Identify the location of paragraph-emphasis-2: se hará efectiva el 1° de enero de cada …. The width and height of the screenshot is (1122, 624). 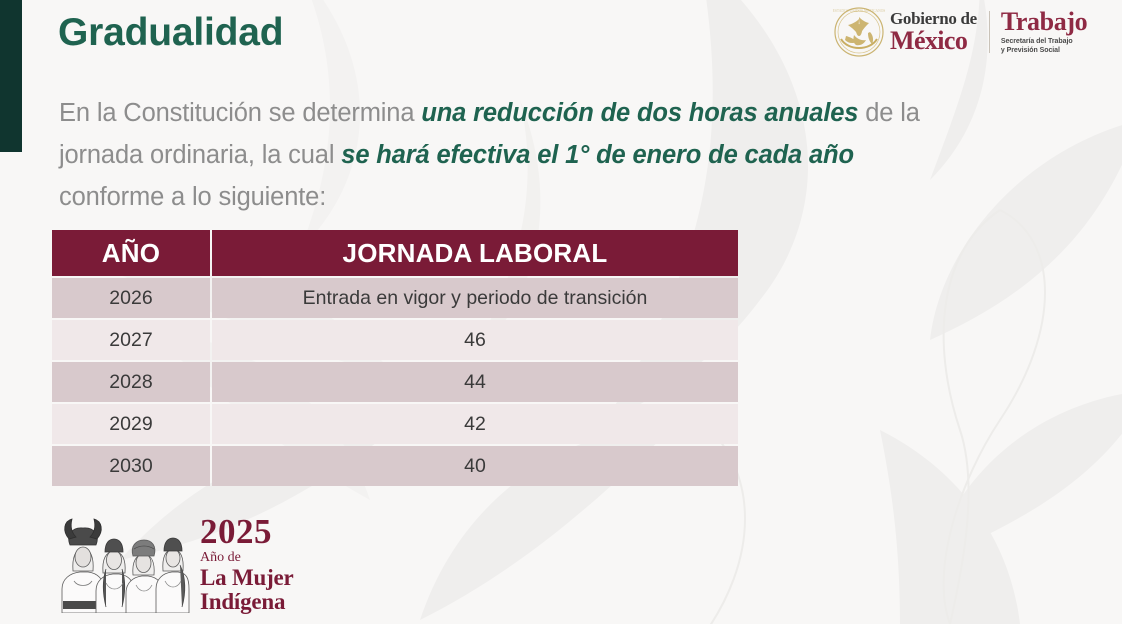
(597, 155).